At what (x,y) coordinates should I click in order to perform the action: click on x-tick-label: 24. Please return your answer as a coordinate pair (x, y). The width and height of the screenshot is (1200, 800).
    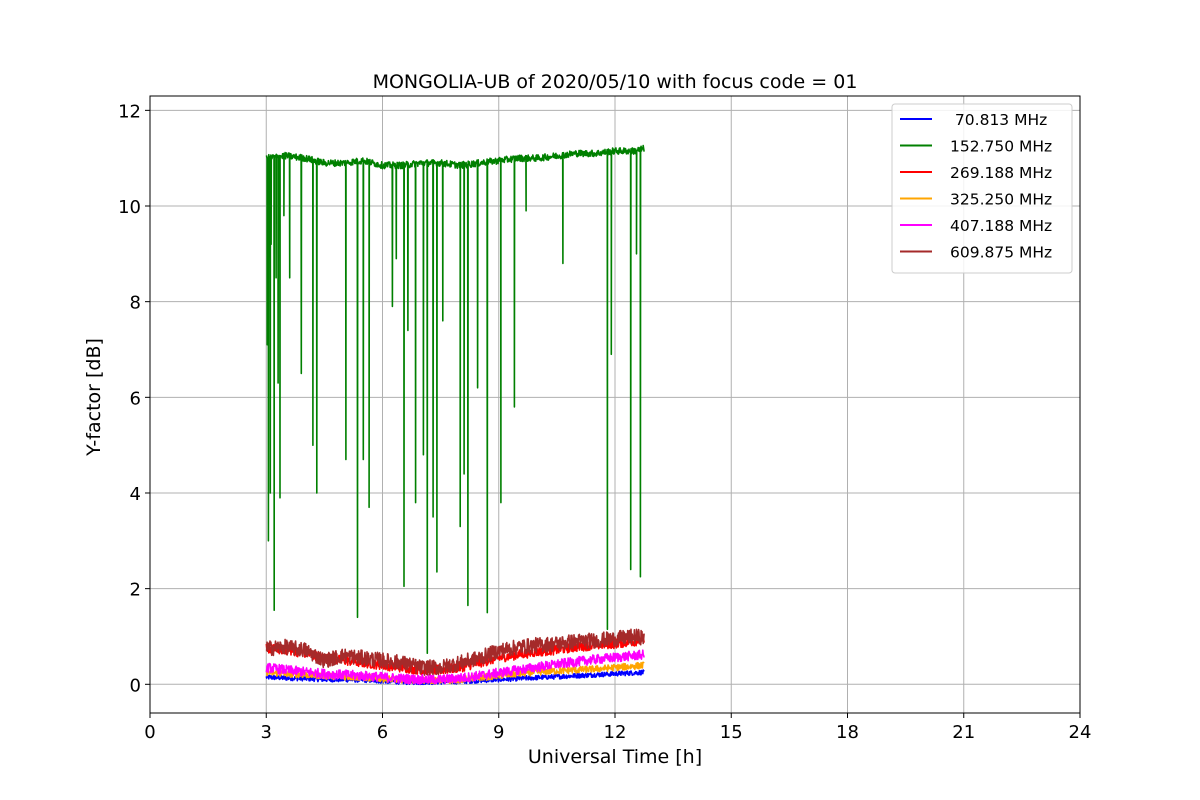
    Looking at the image, I should click on (1080, 732).